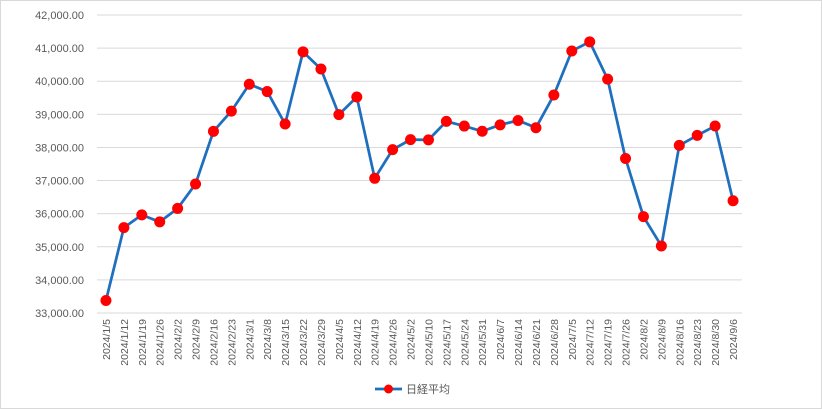 The image size is (822, 409). Describe the element at coordinates (214, 342) in the screenshot. I see `x-tick-label: 2024/2/16` at that location.